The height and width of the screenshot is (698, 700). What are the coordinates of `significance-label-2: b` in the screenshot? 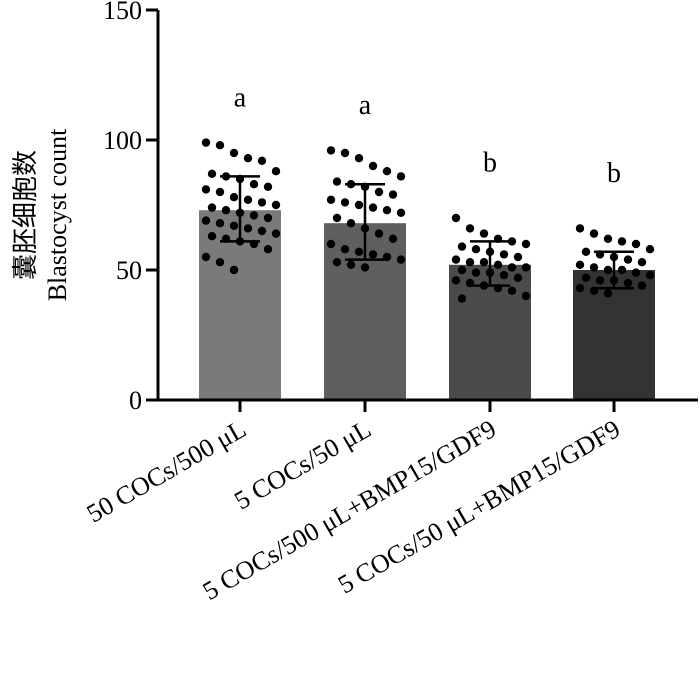 It's located at (490, 162).